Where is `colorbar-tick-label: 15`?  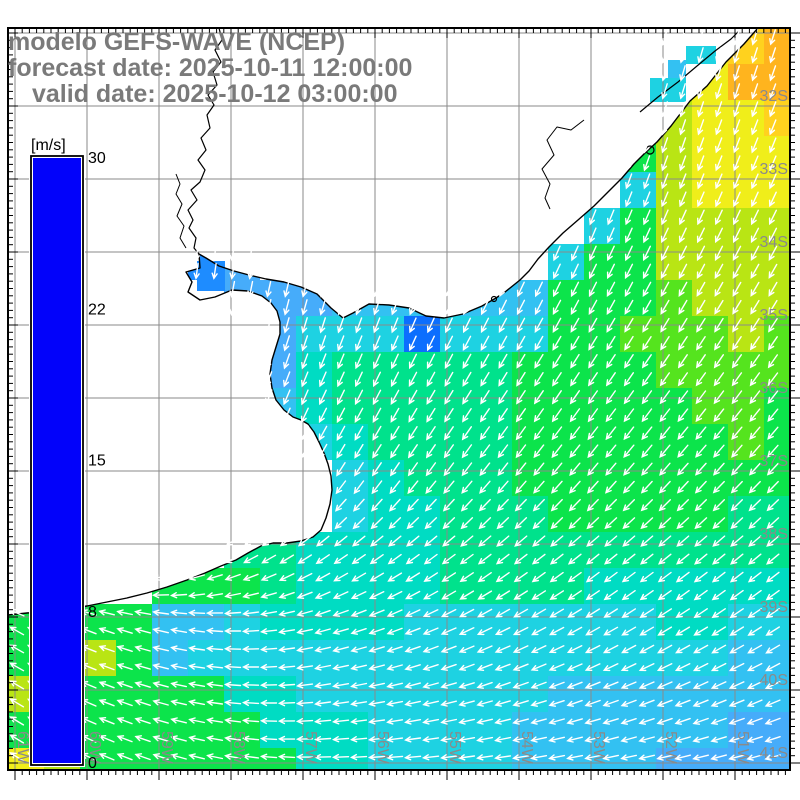
colorbar-tick-label: 15 is located at coordinates (97, 461).